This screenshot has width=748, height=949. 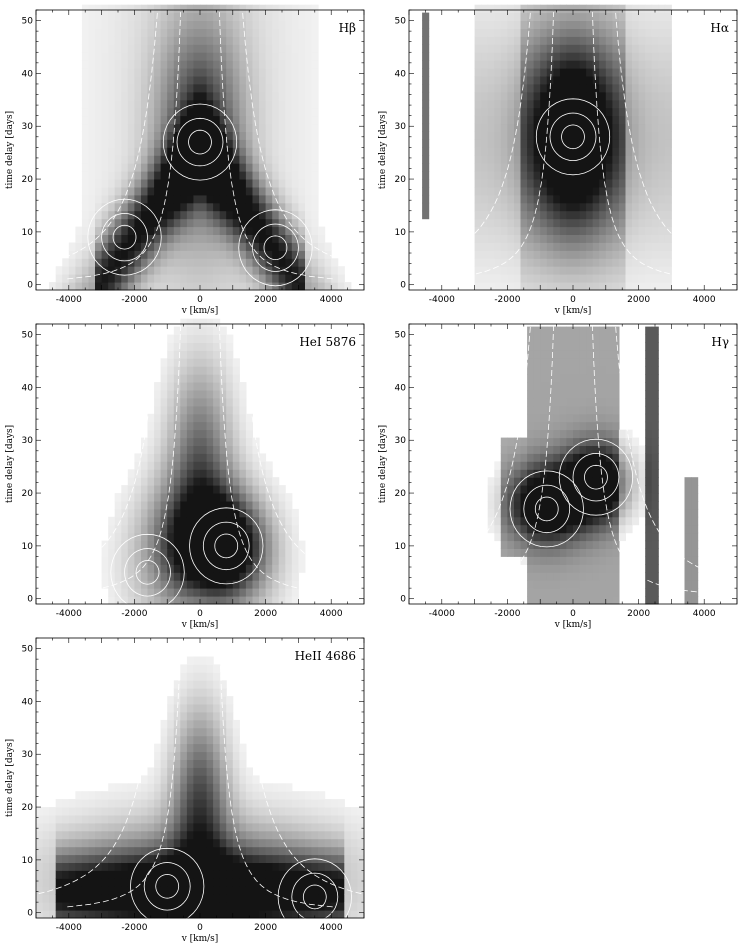 What do you see at coordinates (200, 625) in the screenshot?
I see `x-axis-label: v [km/s]` at bounding box center [200, 625].